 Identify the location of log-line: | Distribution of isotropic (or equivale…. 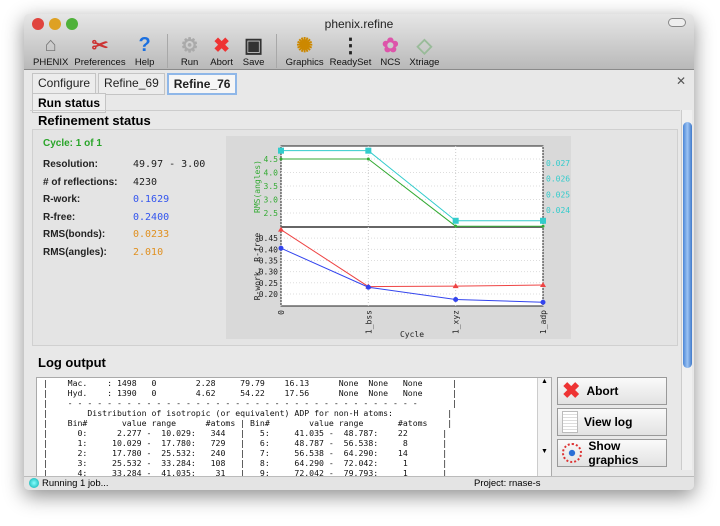
(248, 413).